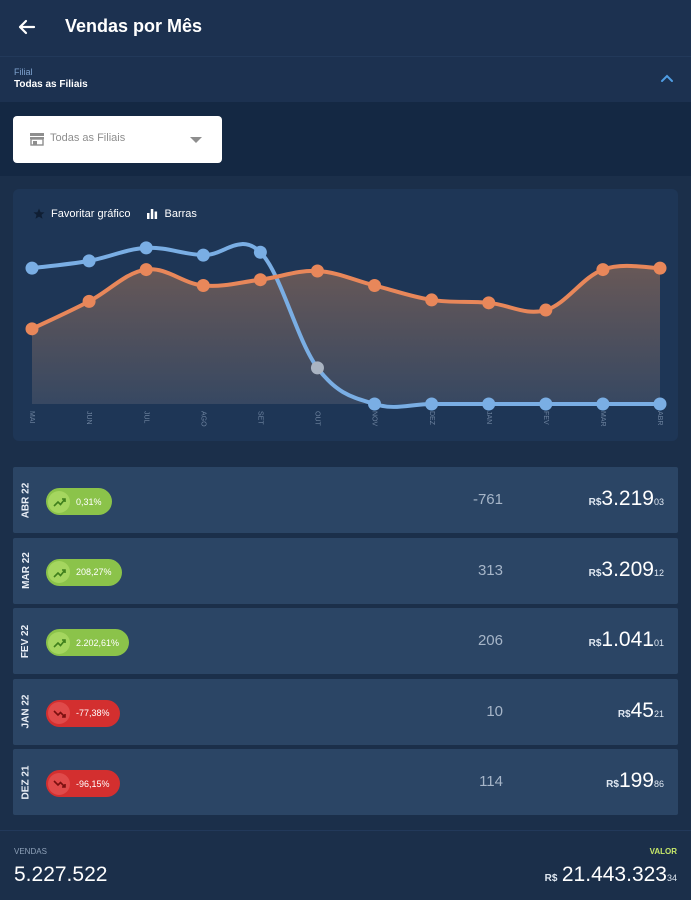 This screenshot has width=691, height=900. Describe the element at coordinates (345, 641) in the screenshot. I see `list-item: FEV 22 2.202,61% 206 R$1.04101` at that location.